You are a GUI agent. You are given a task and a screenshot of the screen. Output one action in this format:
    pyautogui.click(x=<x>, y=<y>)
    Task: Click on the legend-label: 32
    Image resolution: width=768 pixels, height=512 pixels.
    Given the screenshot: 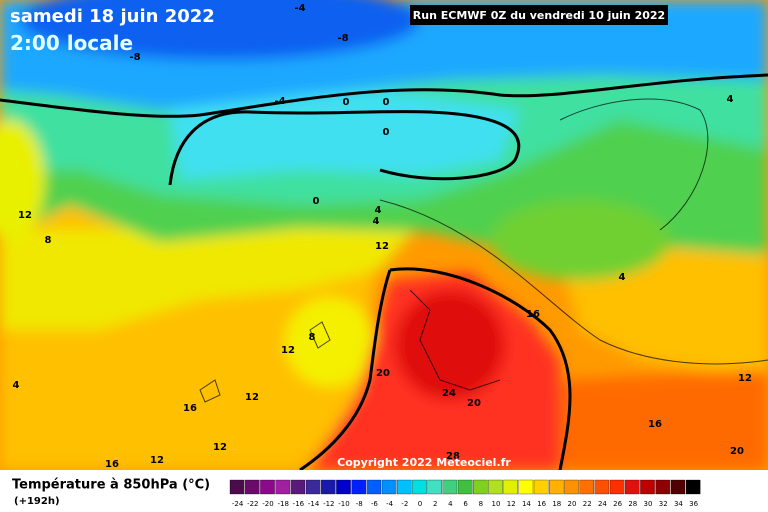 What is the action you would take?
    pyautogui.click(x=663, y=504)
    